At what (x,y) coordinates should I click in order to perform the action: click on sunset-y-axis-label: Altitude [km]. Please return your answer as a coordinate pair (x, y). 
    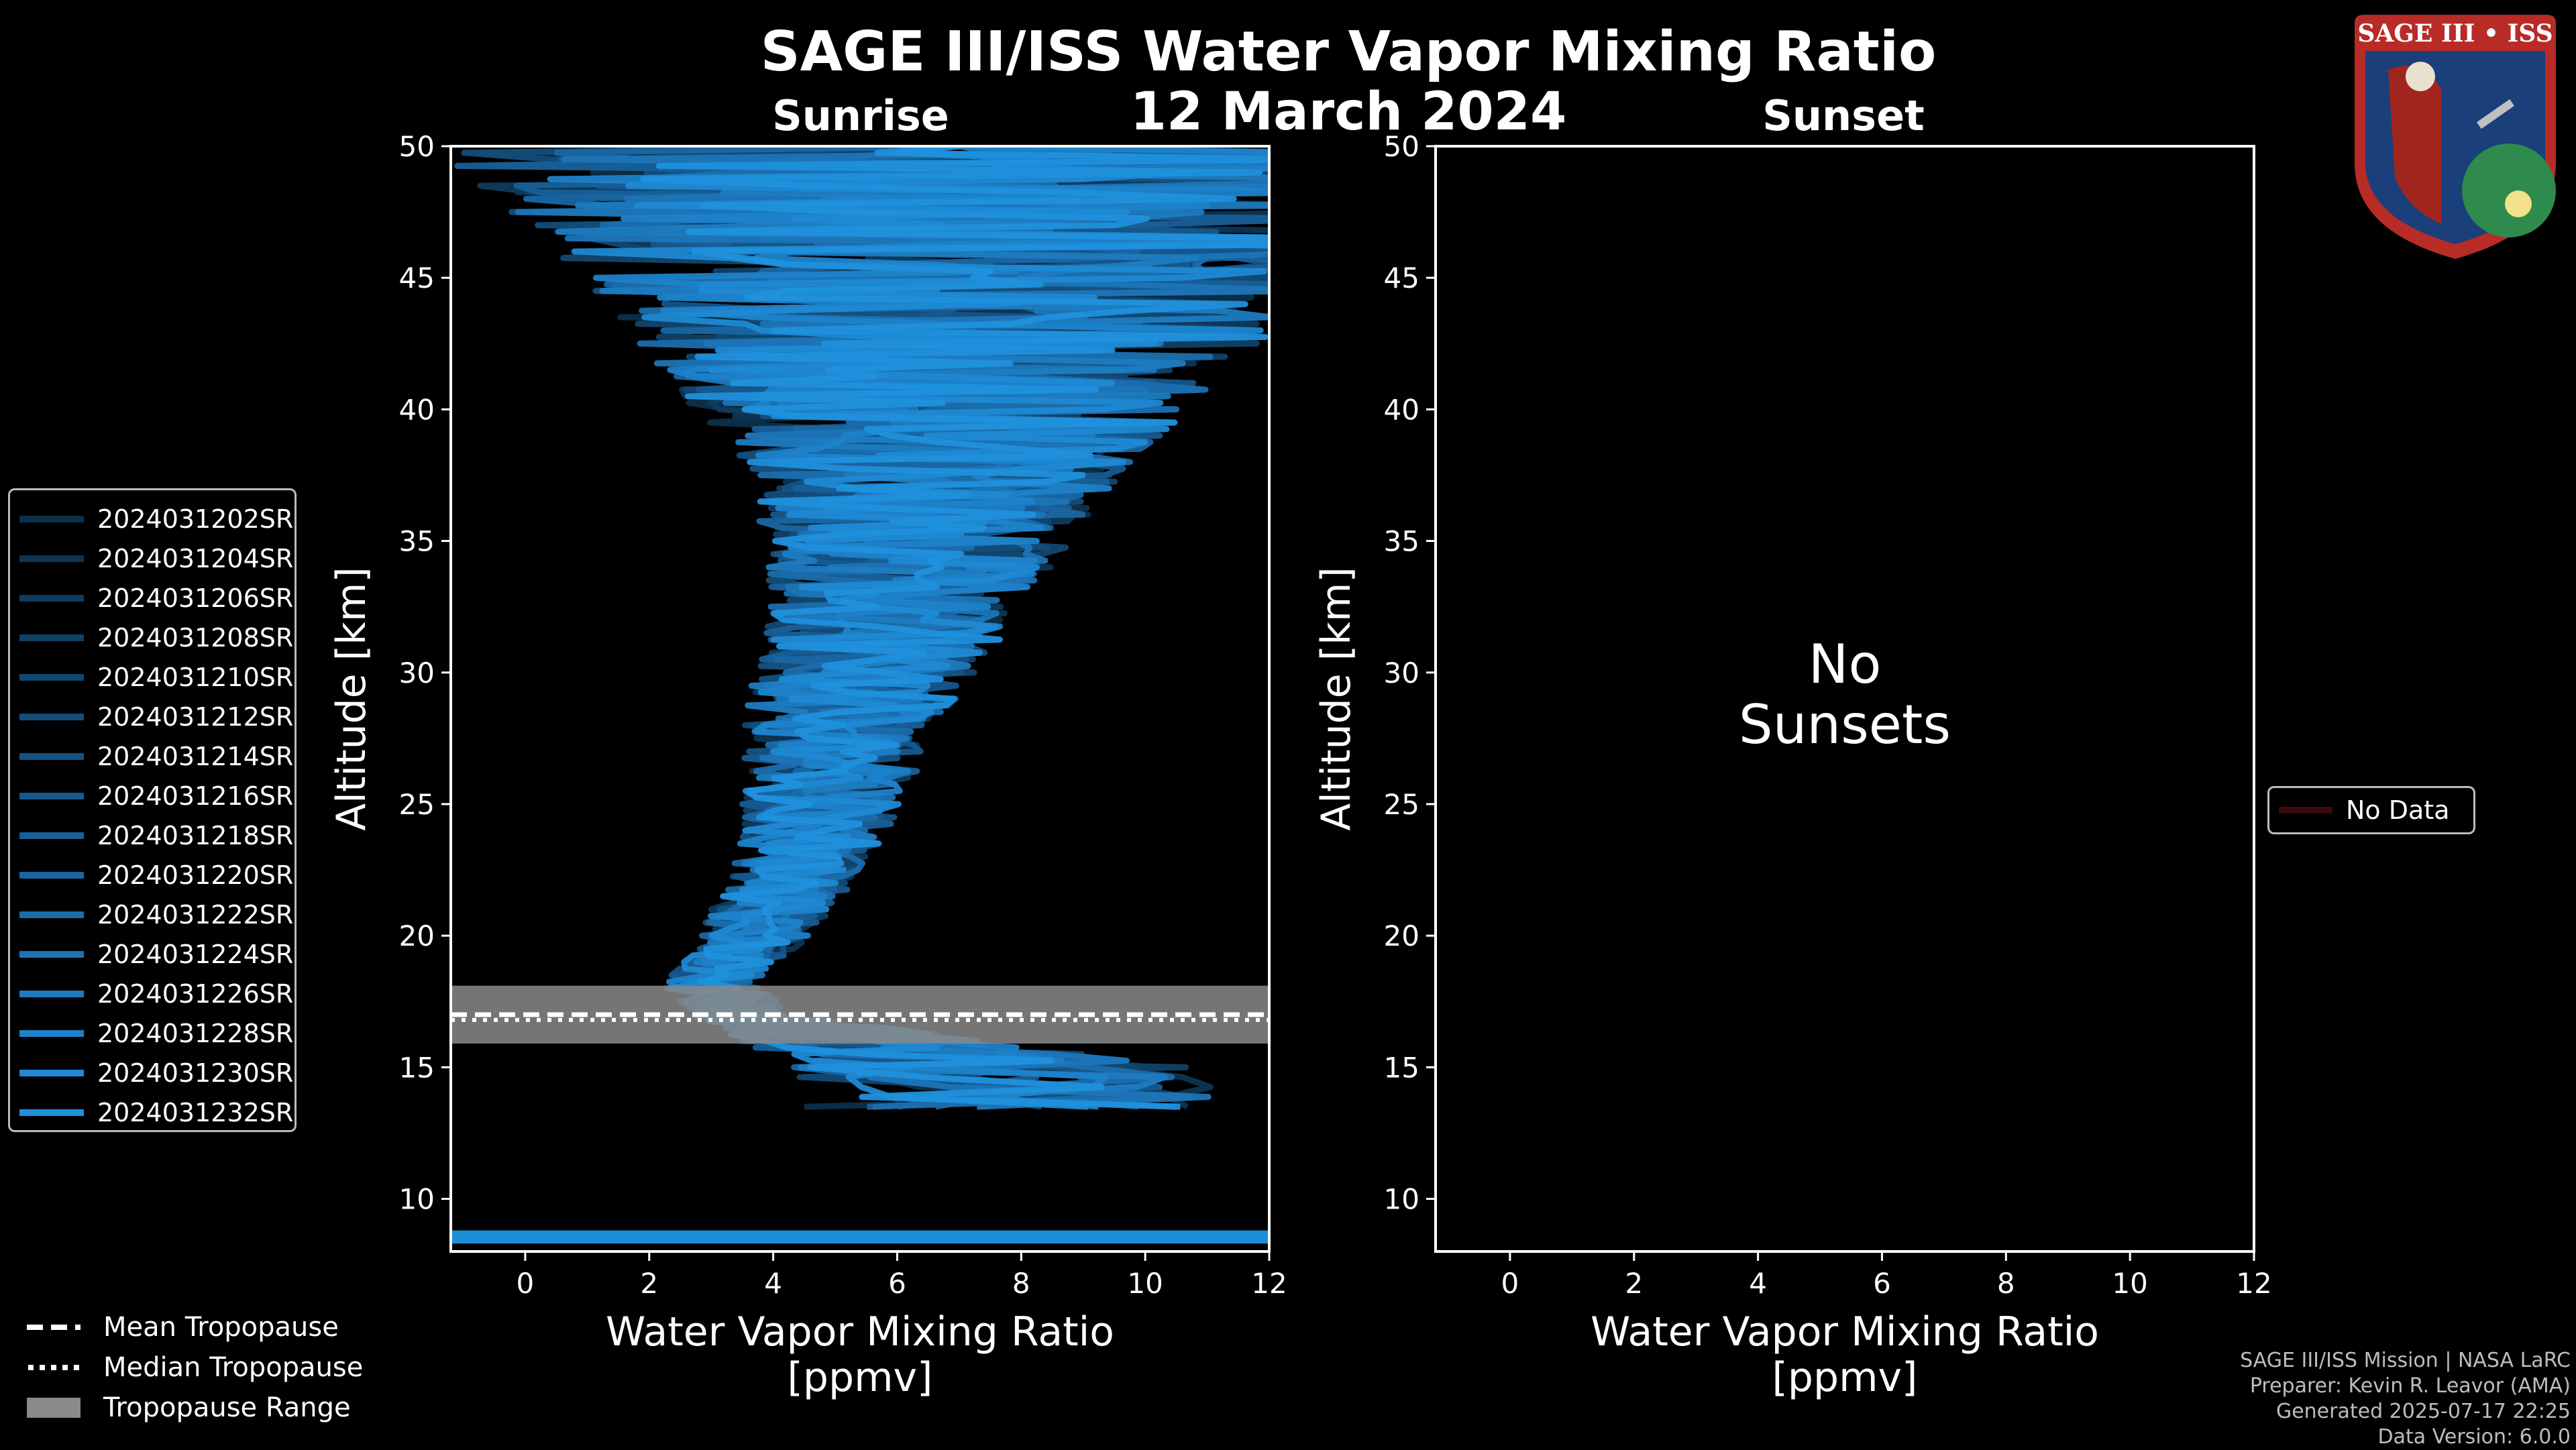
    Looking at the image, I should click on (1337, 699).